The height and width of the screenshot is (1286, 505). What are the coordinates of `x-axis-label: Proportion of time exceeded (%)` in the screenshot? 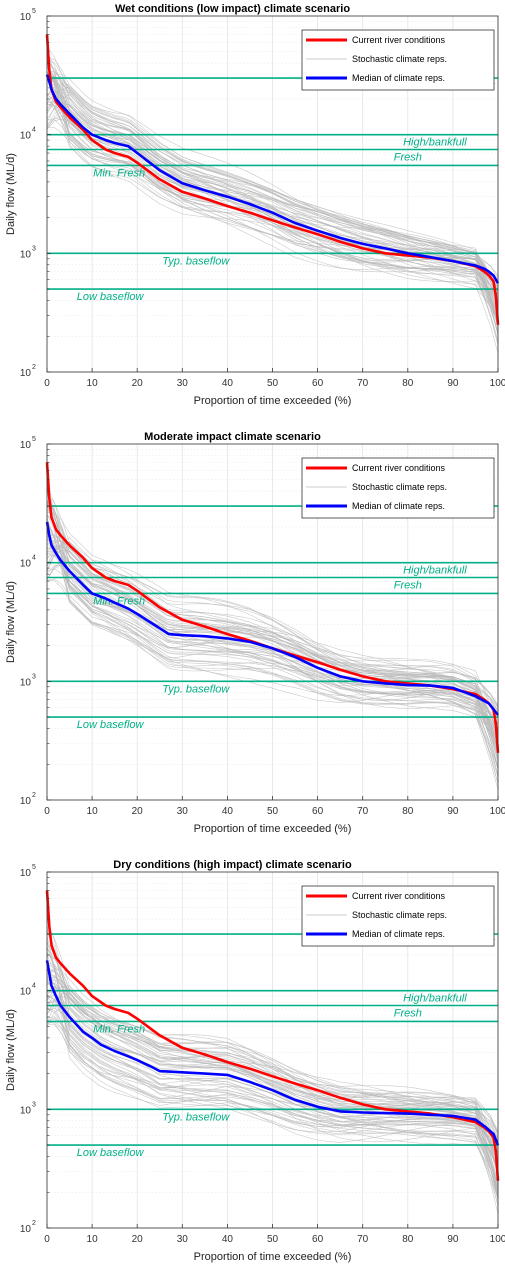 It's located at (273, 1257).